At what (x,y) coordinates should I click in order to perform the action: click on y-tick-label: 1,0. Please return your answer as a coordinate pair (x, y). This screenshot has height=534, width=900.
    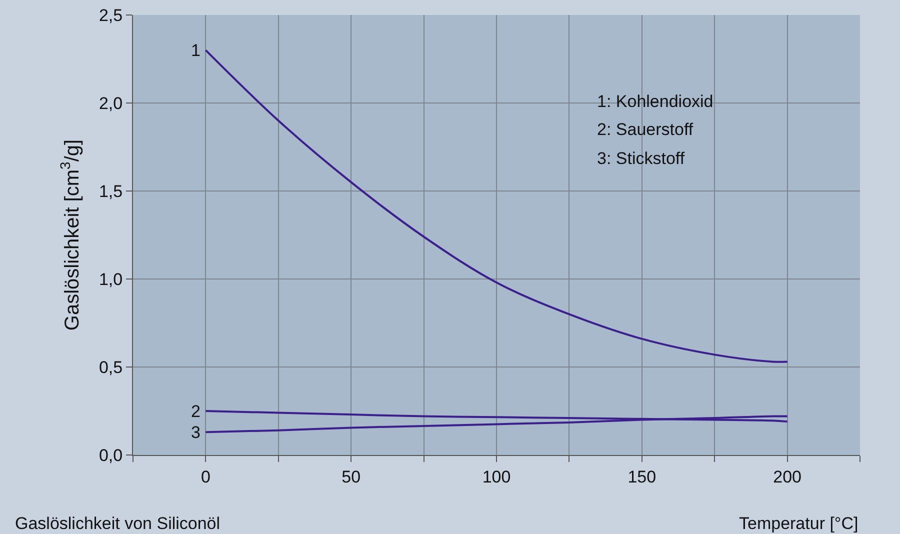
    Looking at the image, I should click on (110, 279).